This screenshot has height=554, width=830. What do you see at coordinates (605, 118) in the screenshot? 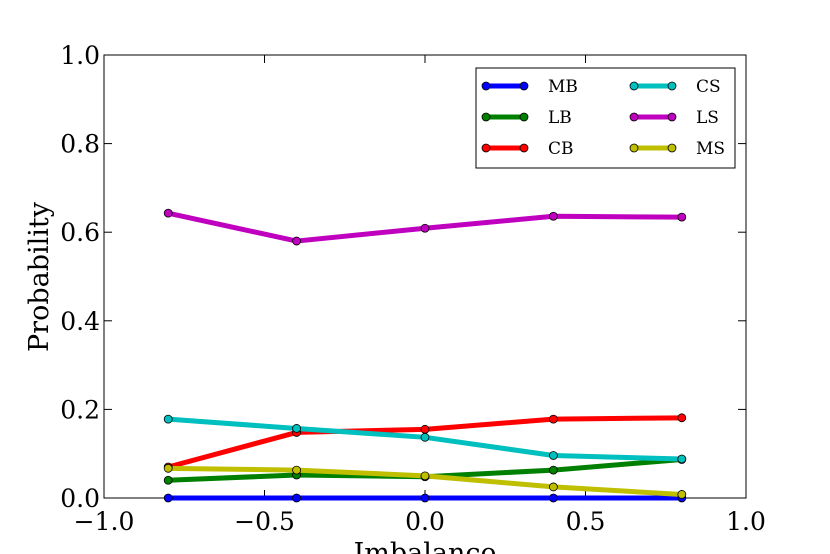
I see `legend: MB LB CB CS LS MS` at bounding box center [605, 118].